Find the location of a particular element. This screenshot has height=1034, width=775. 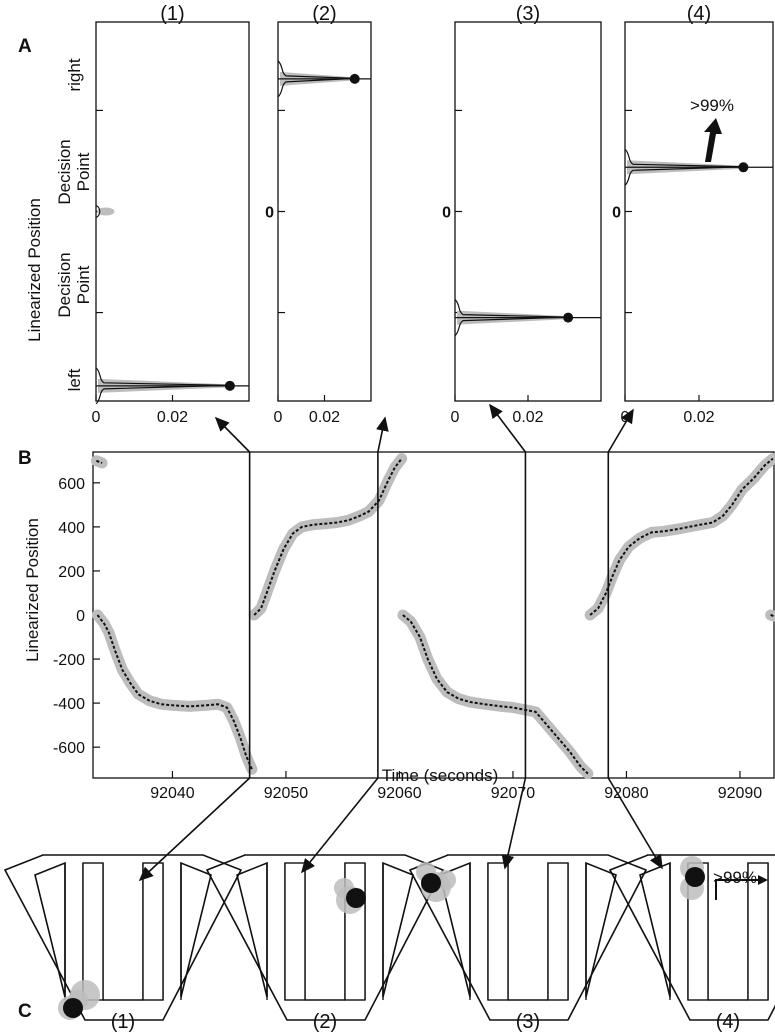

panel-b-ytick-label: 0 is located at coordinates (80, 616).